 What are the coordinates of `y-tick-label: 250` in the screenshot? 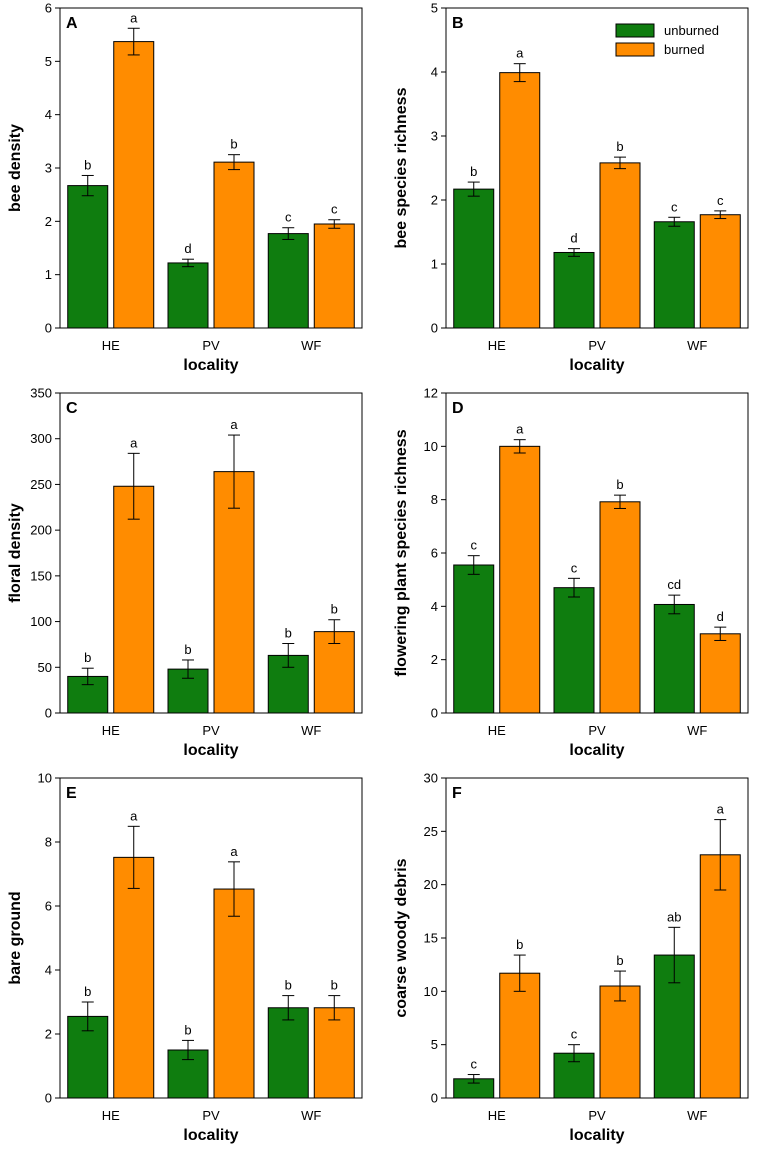 It's located at (41, 484).